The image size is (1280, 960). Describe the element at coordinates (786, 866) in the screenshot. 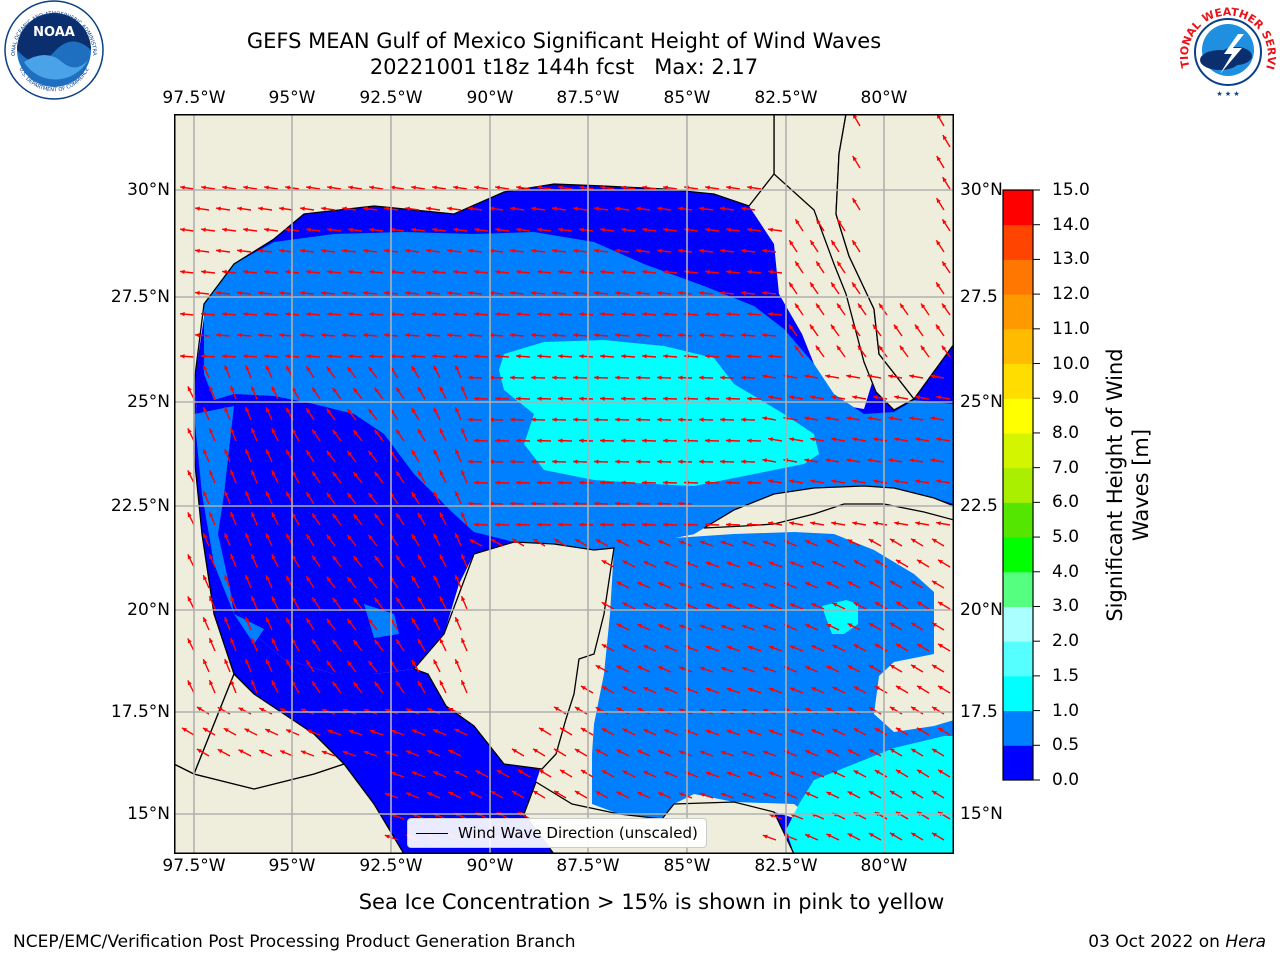

I see `lon-tick-bottom: 82.5°W` at that location.